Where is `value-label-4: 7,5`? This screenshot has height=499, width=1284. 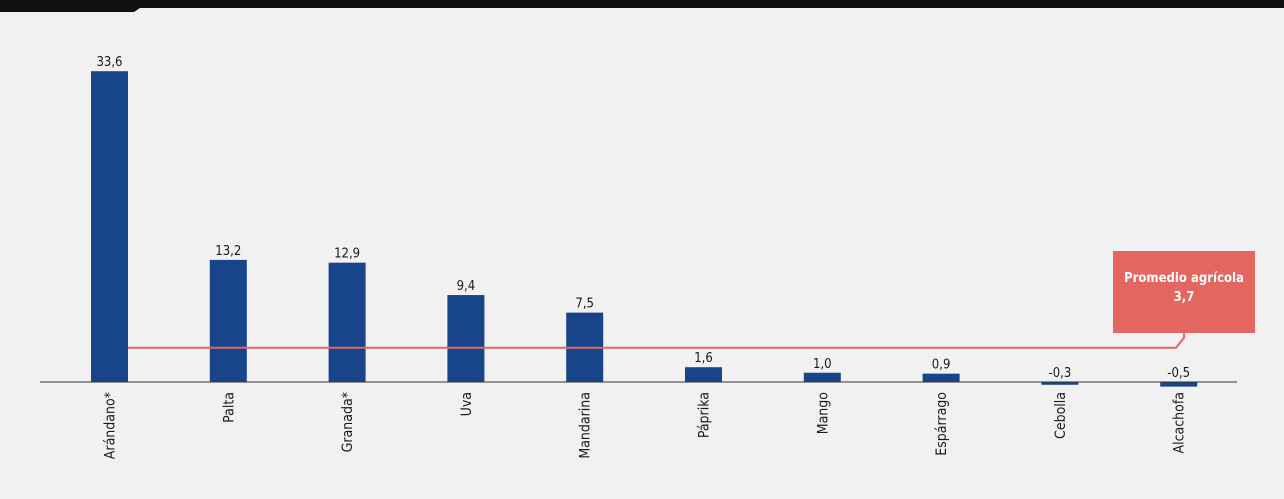
value-label-4: 7,5 is located at coordinates (584, 304).